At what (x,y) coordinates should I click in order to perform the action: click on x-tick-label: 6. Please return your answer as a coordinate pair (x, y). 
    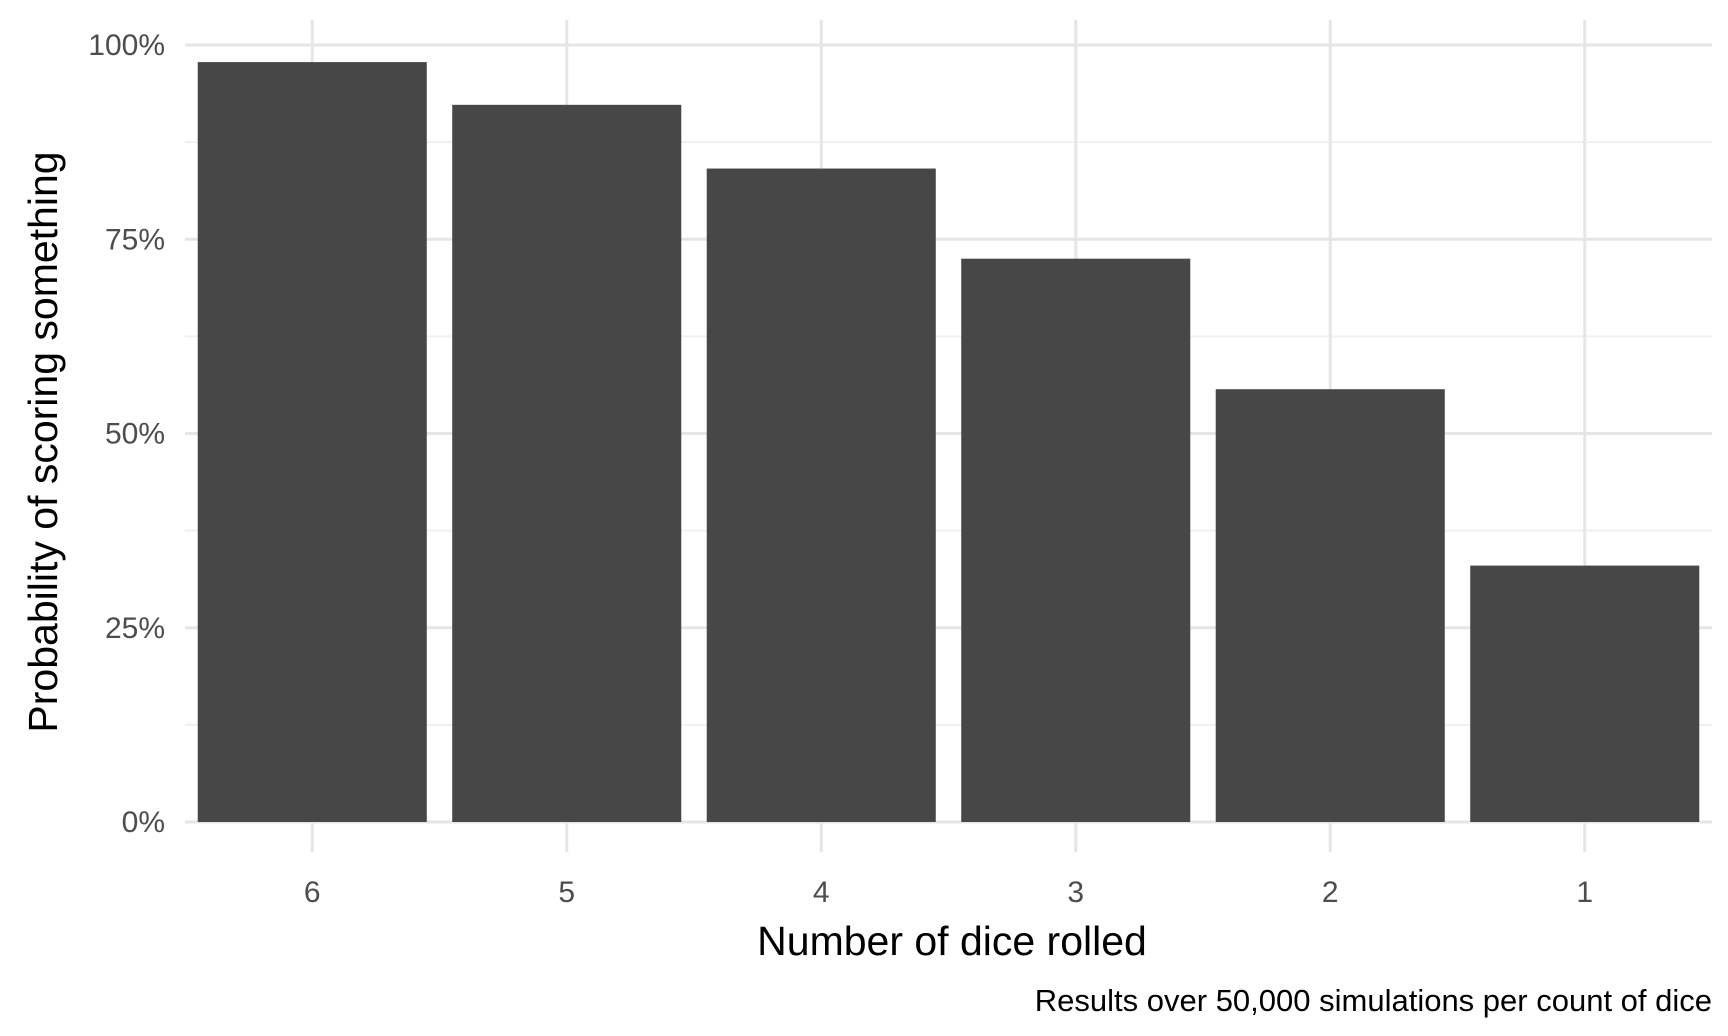
    Looking at the image, I should click on (312, 892).